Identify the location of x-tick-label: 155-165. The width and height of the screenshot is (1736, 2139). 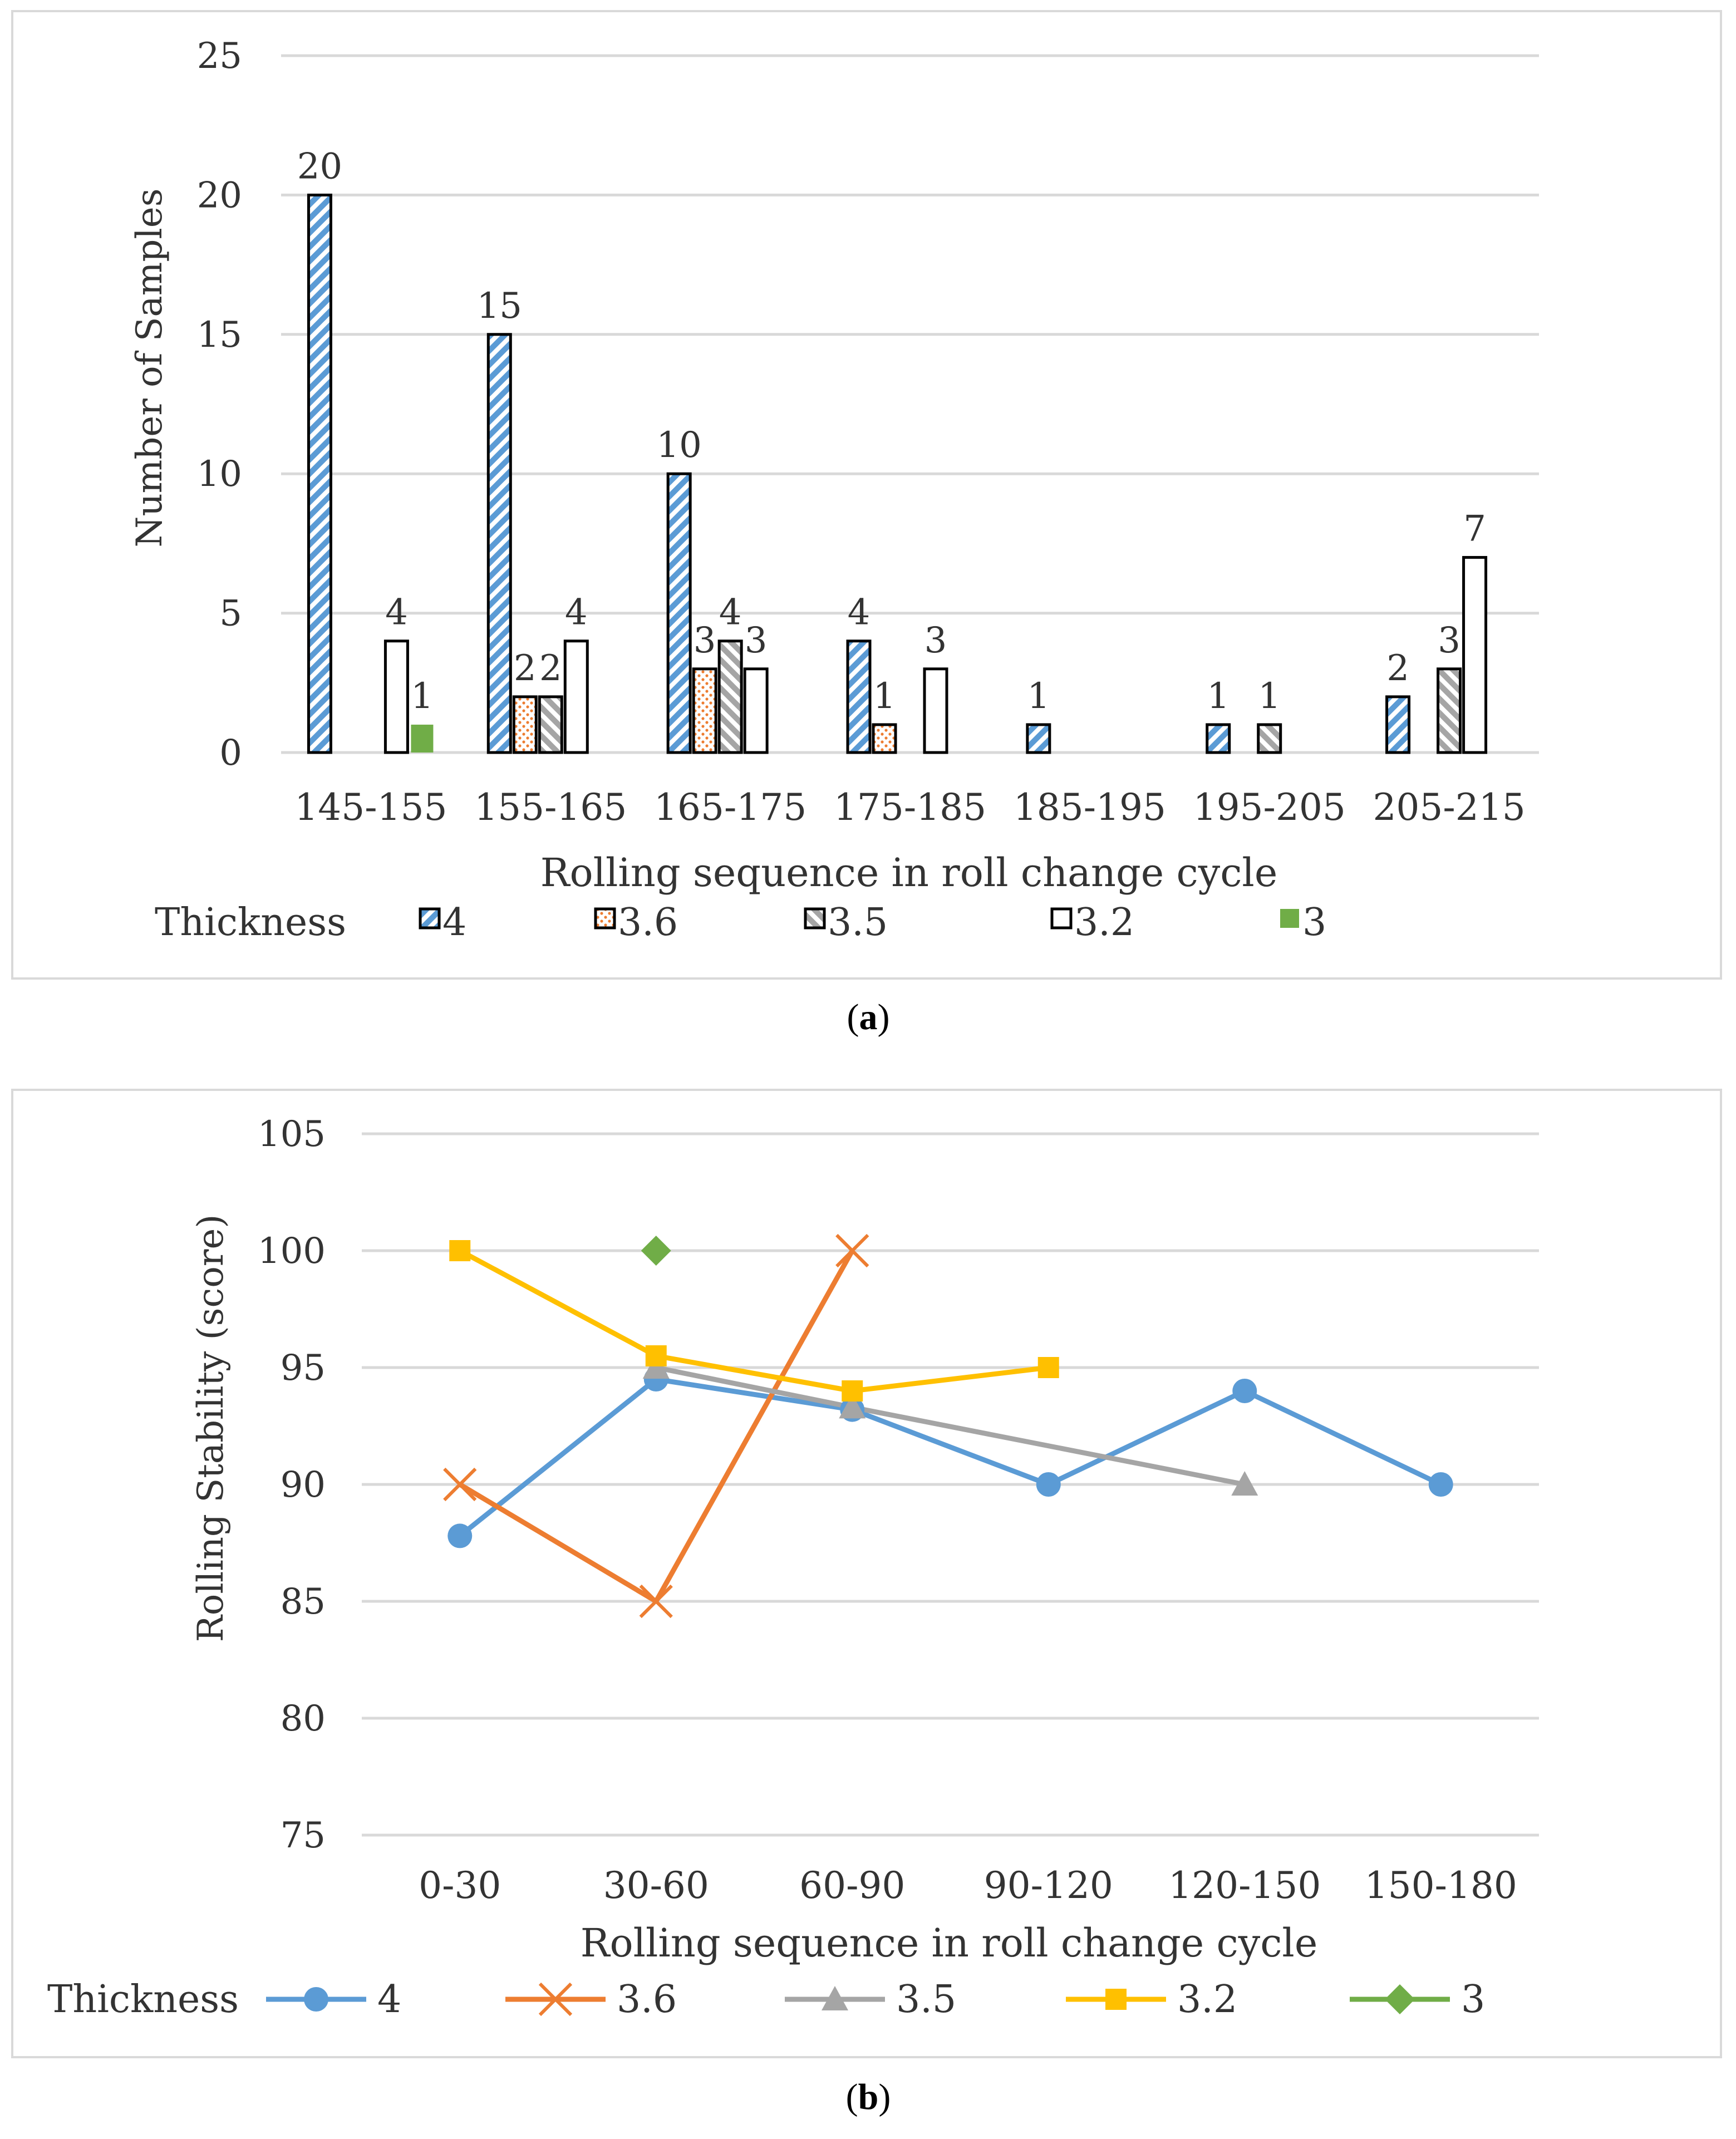
(550, 807).